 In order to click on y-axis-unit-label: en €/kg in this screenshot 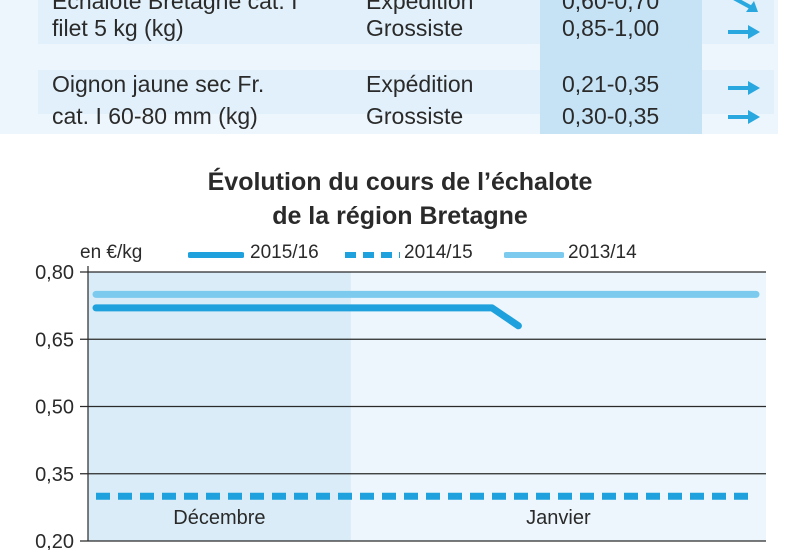, I will do `click(111, 252)`.